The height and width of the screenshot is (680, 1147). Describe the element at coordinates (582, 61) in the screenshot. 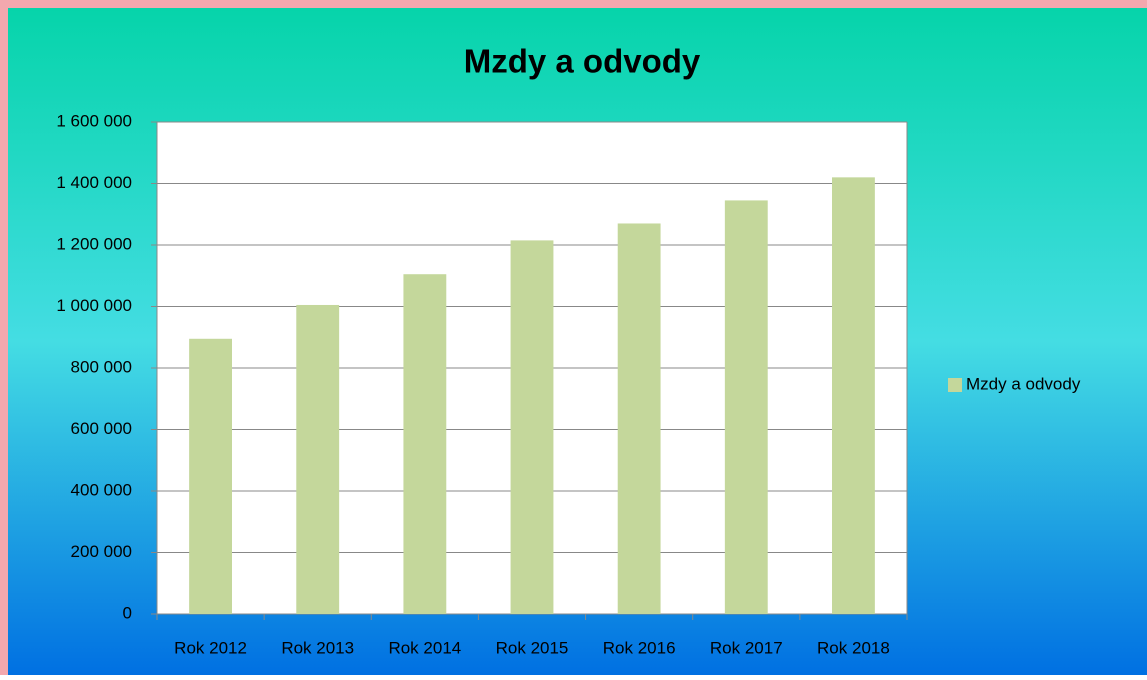

I see `chart-title: Mzdy a odvody` at that location.